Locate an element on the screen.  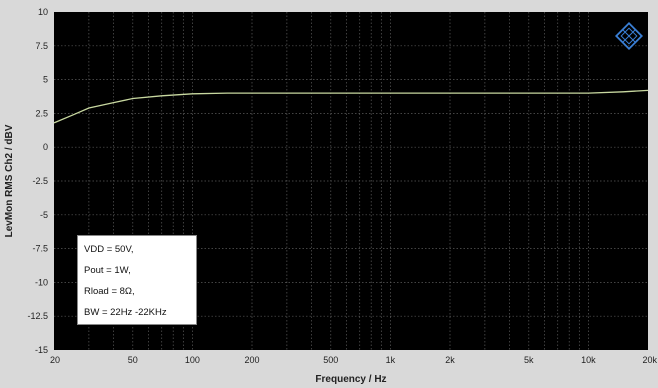
y-tick-label: 0 is located at coordinates (45, 147).